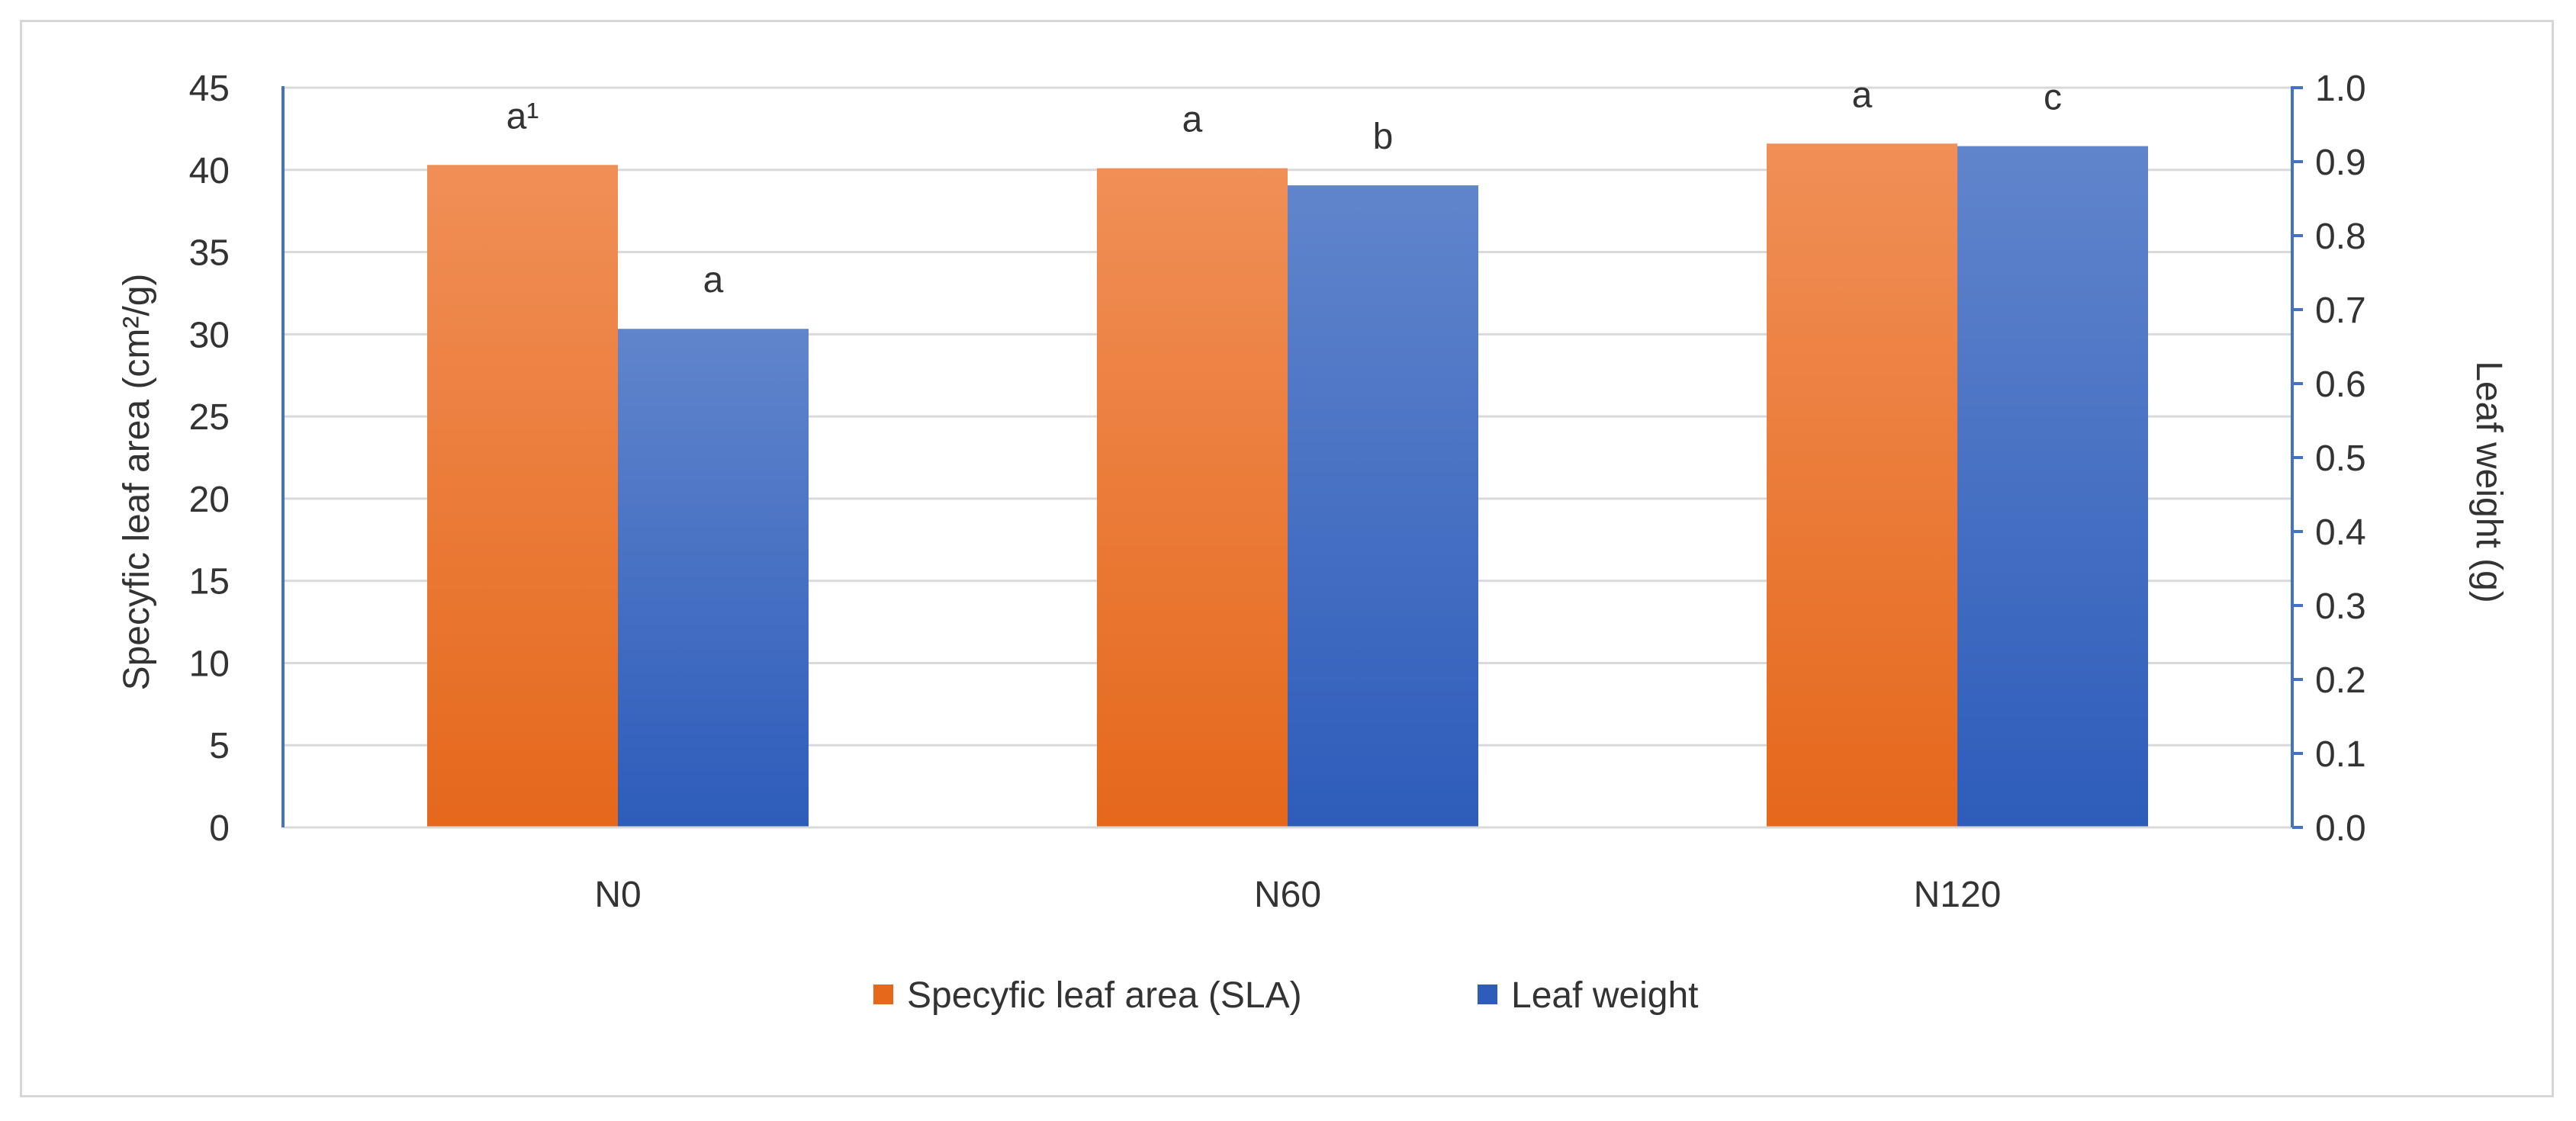  Describe the element at coordinates (714, 578) in the screenshot. I see `bar-leaf-weight-n0` at that location.